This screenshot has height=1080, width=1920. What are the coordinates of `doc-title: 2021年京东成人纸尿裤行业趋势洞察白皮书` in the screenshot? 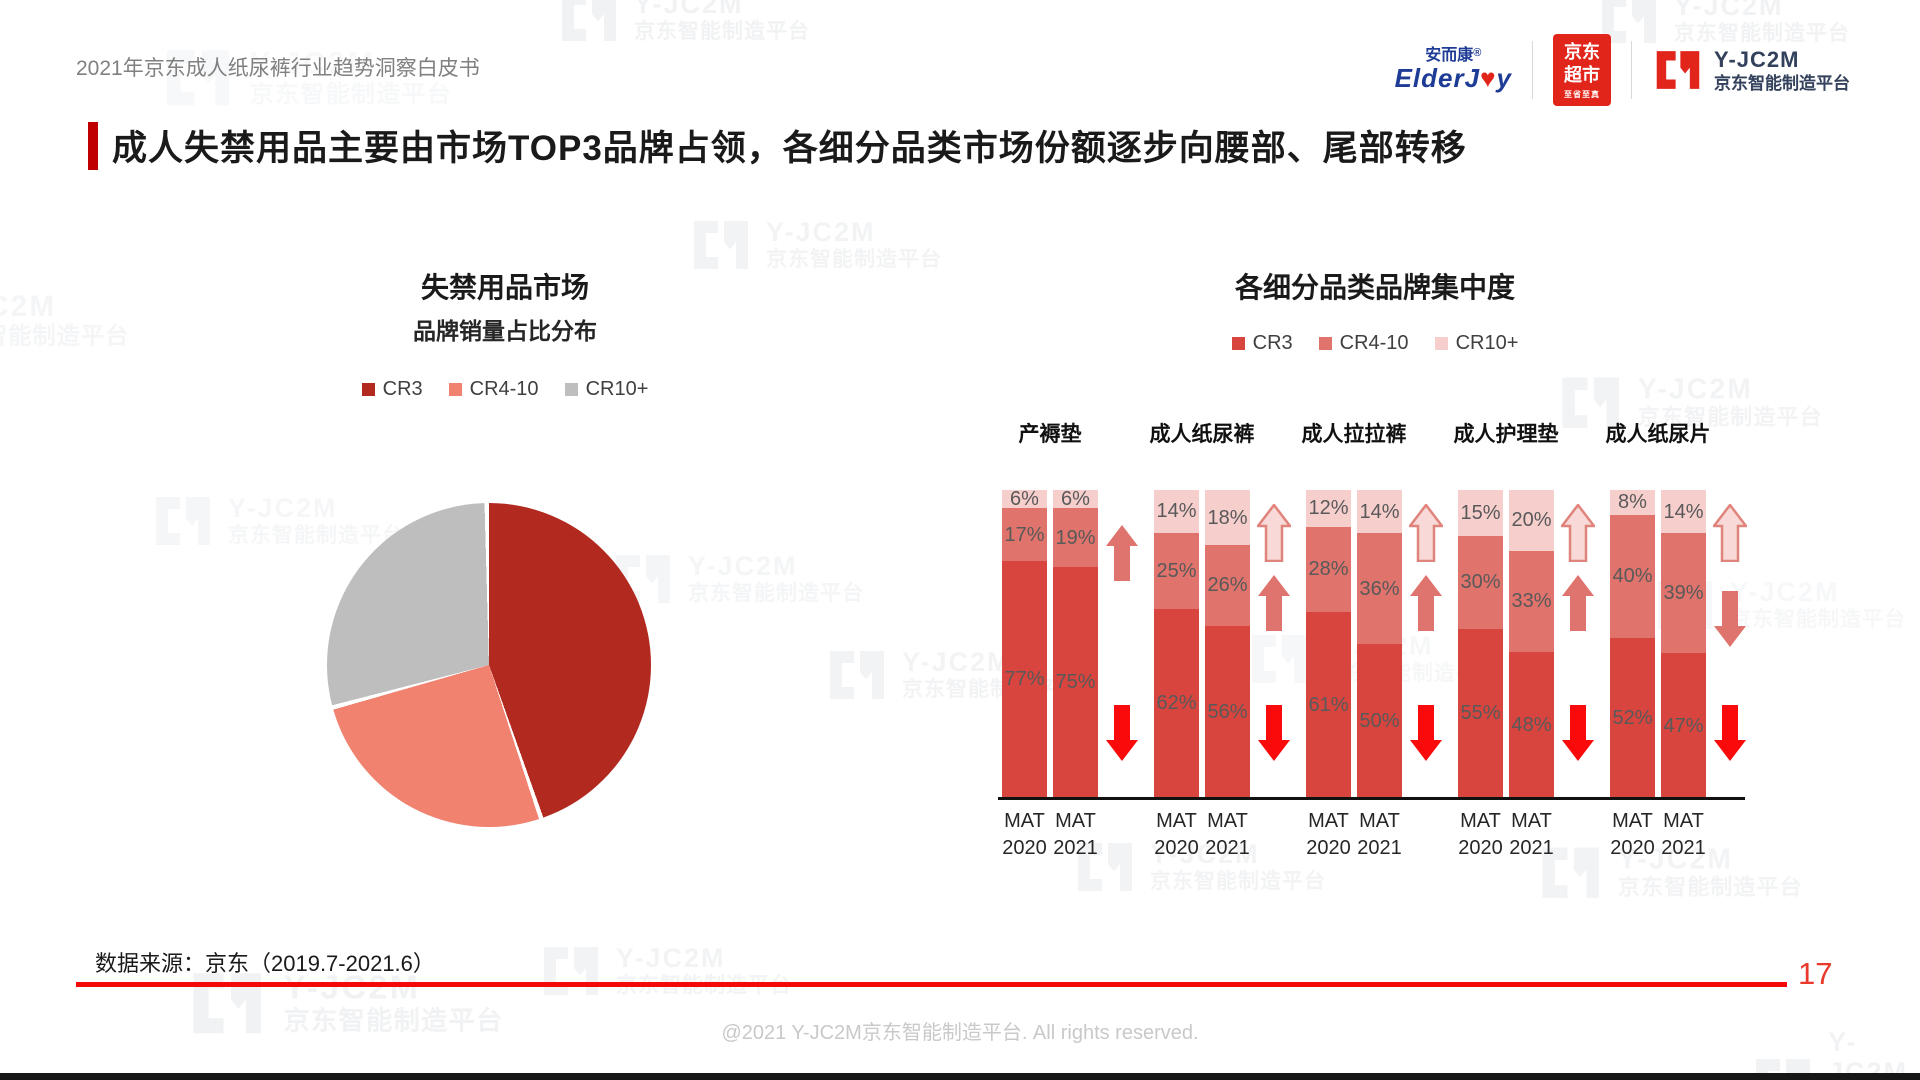 It's located at (278, 68).